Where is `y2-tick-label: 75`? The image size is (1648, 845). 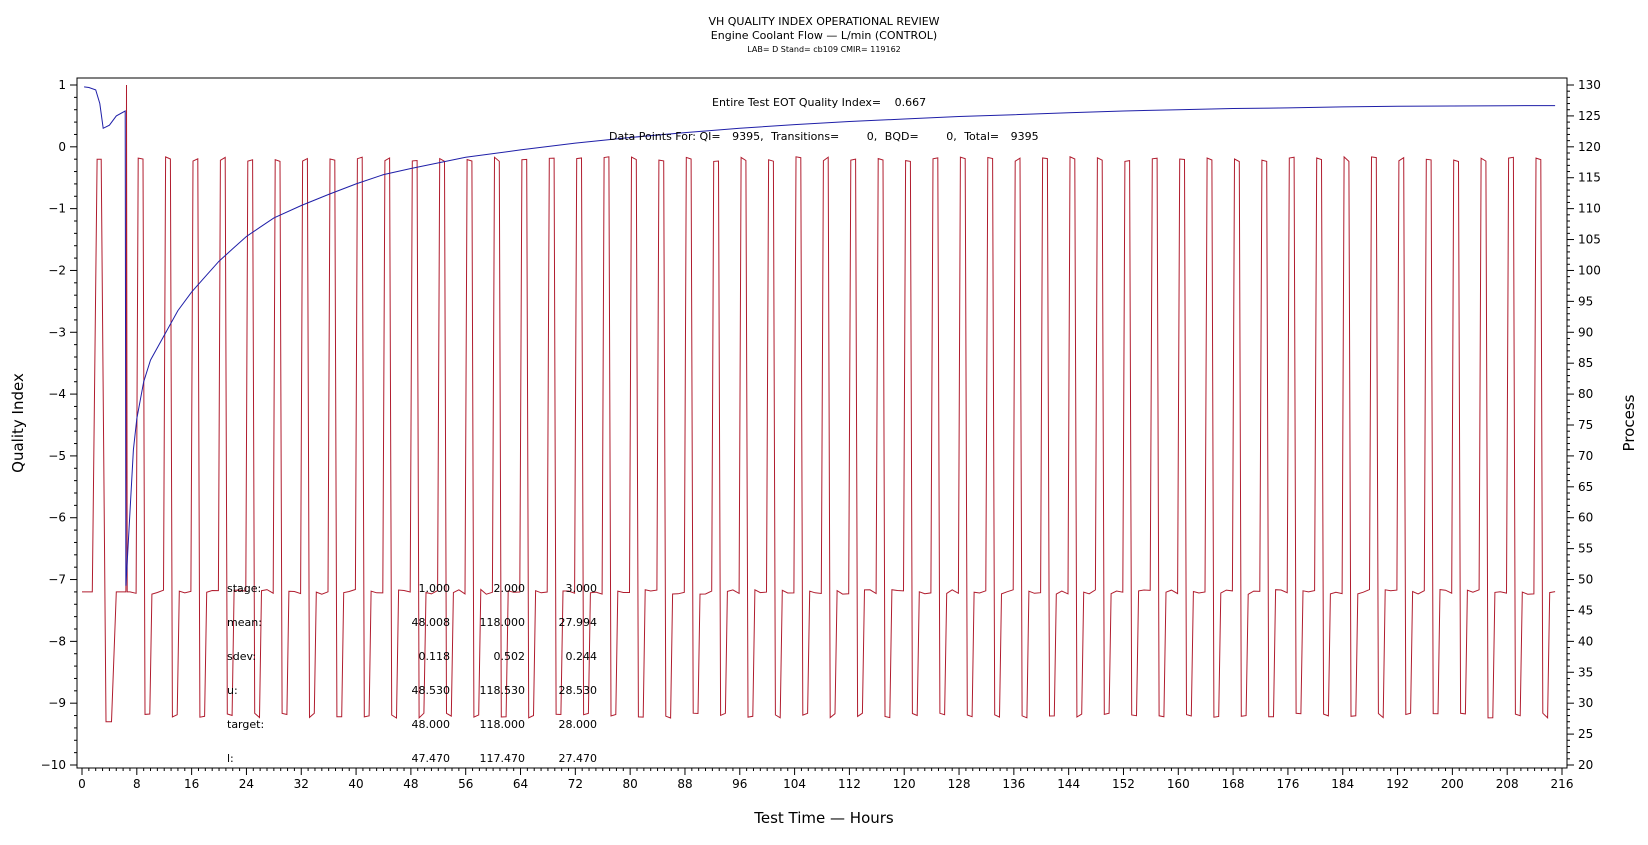
y2-tick-label: 75 is located at coordinates (1585, 425).